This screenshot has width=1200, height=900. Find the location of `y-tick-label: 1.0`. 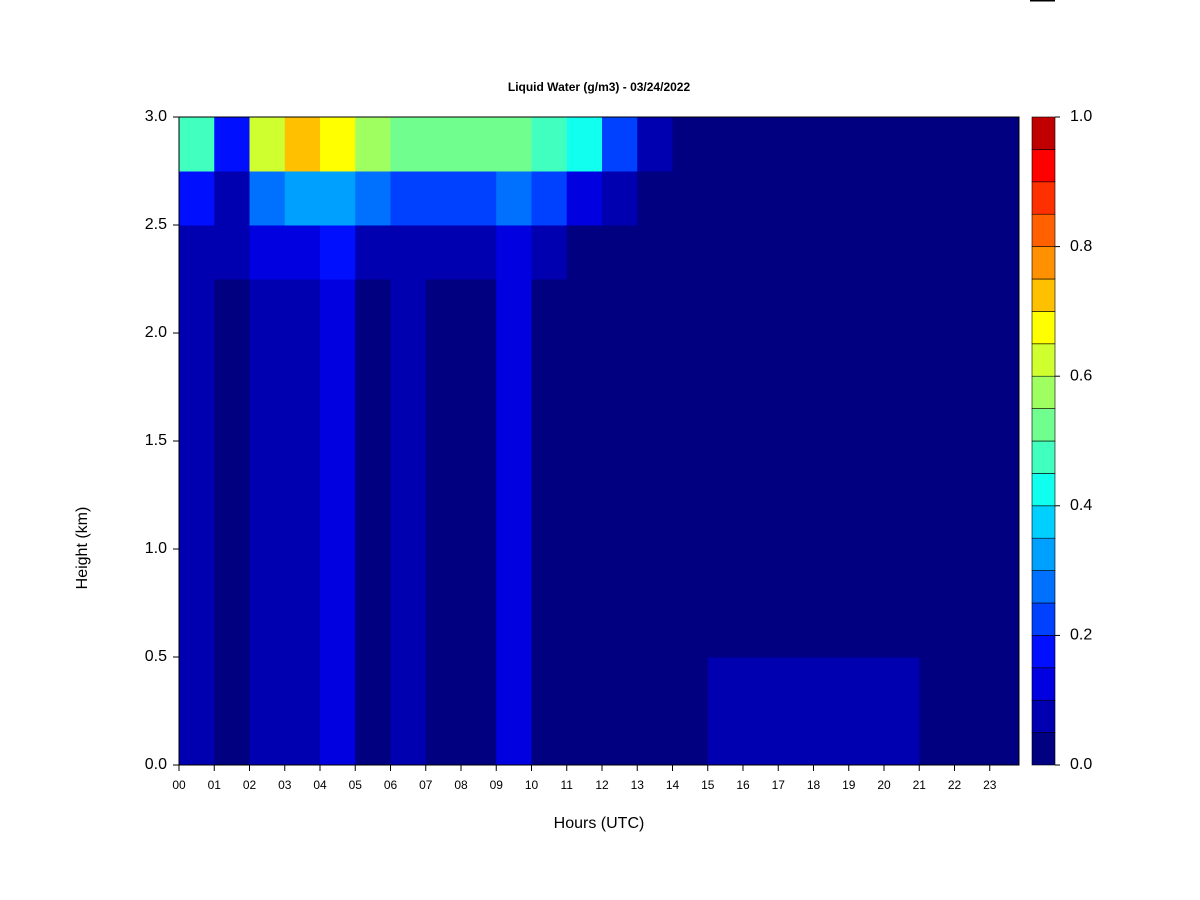

y-tick-label: 1.0 is located at coordinates (156, 548).